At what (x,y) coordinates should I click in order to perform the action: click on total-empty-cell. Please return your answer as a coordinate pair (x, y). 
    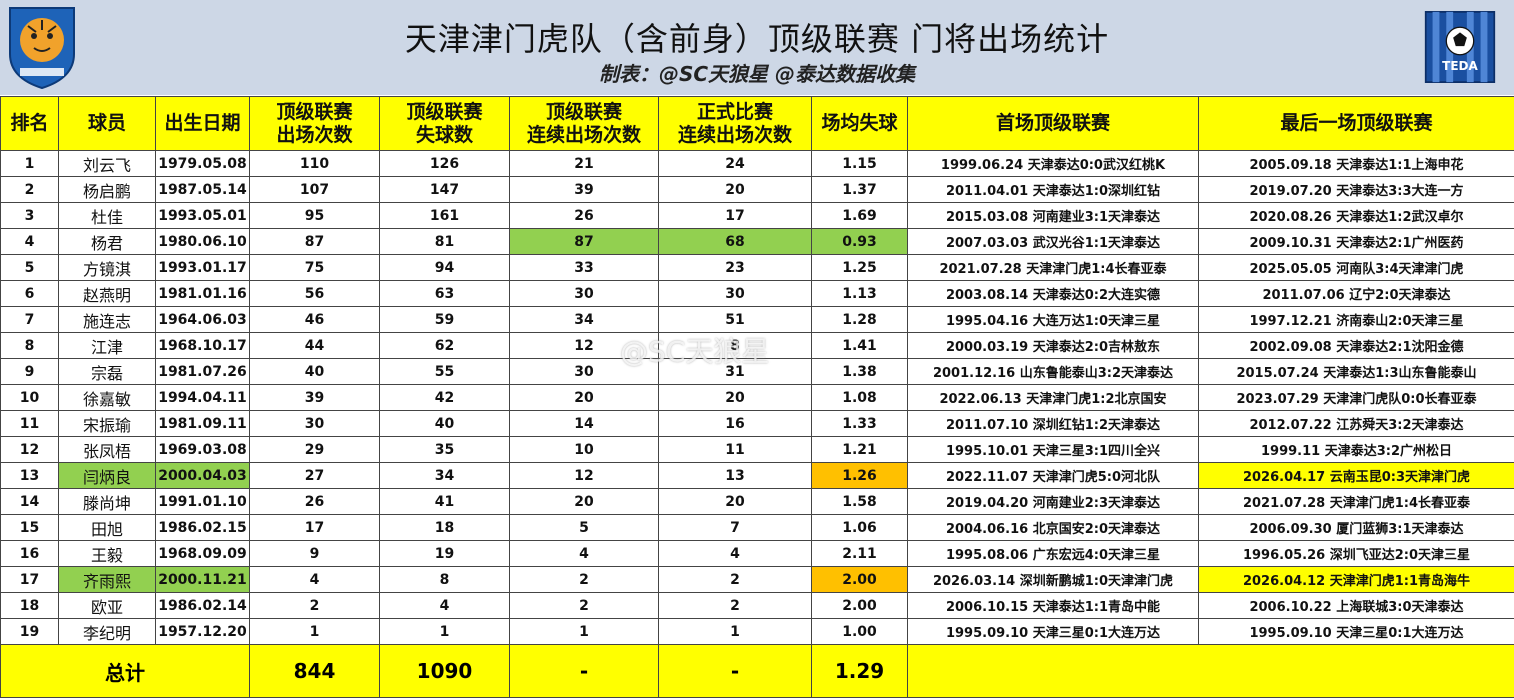
    Looking at the image, I should click on (1210, 671).